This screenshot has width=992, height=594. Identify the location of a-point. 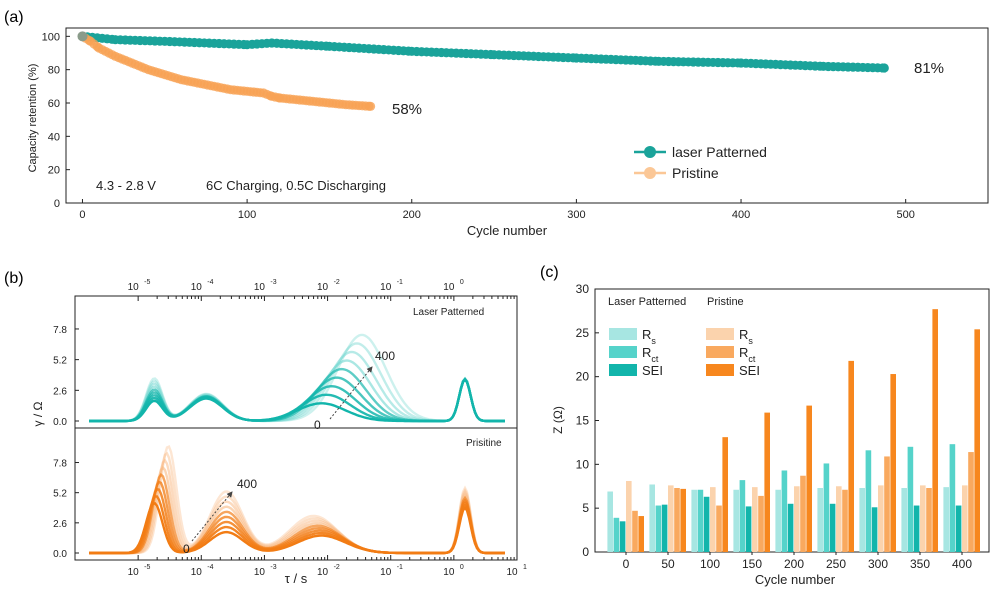
(370, 106).